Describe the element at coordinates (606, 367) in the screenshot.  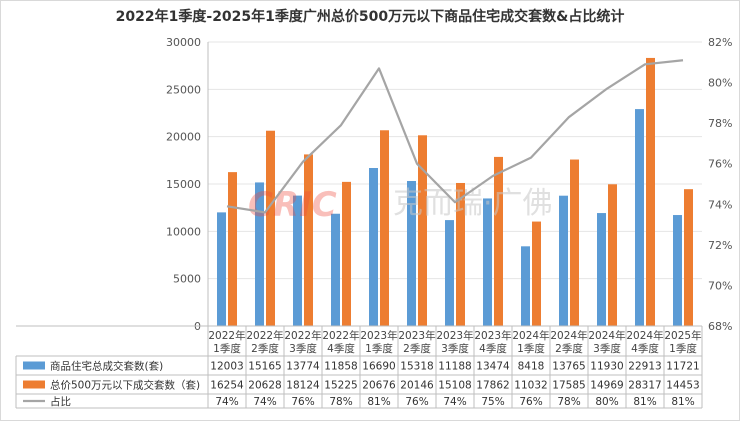
I see `table-value: 11930` at that location.